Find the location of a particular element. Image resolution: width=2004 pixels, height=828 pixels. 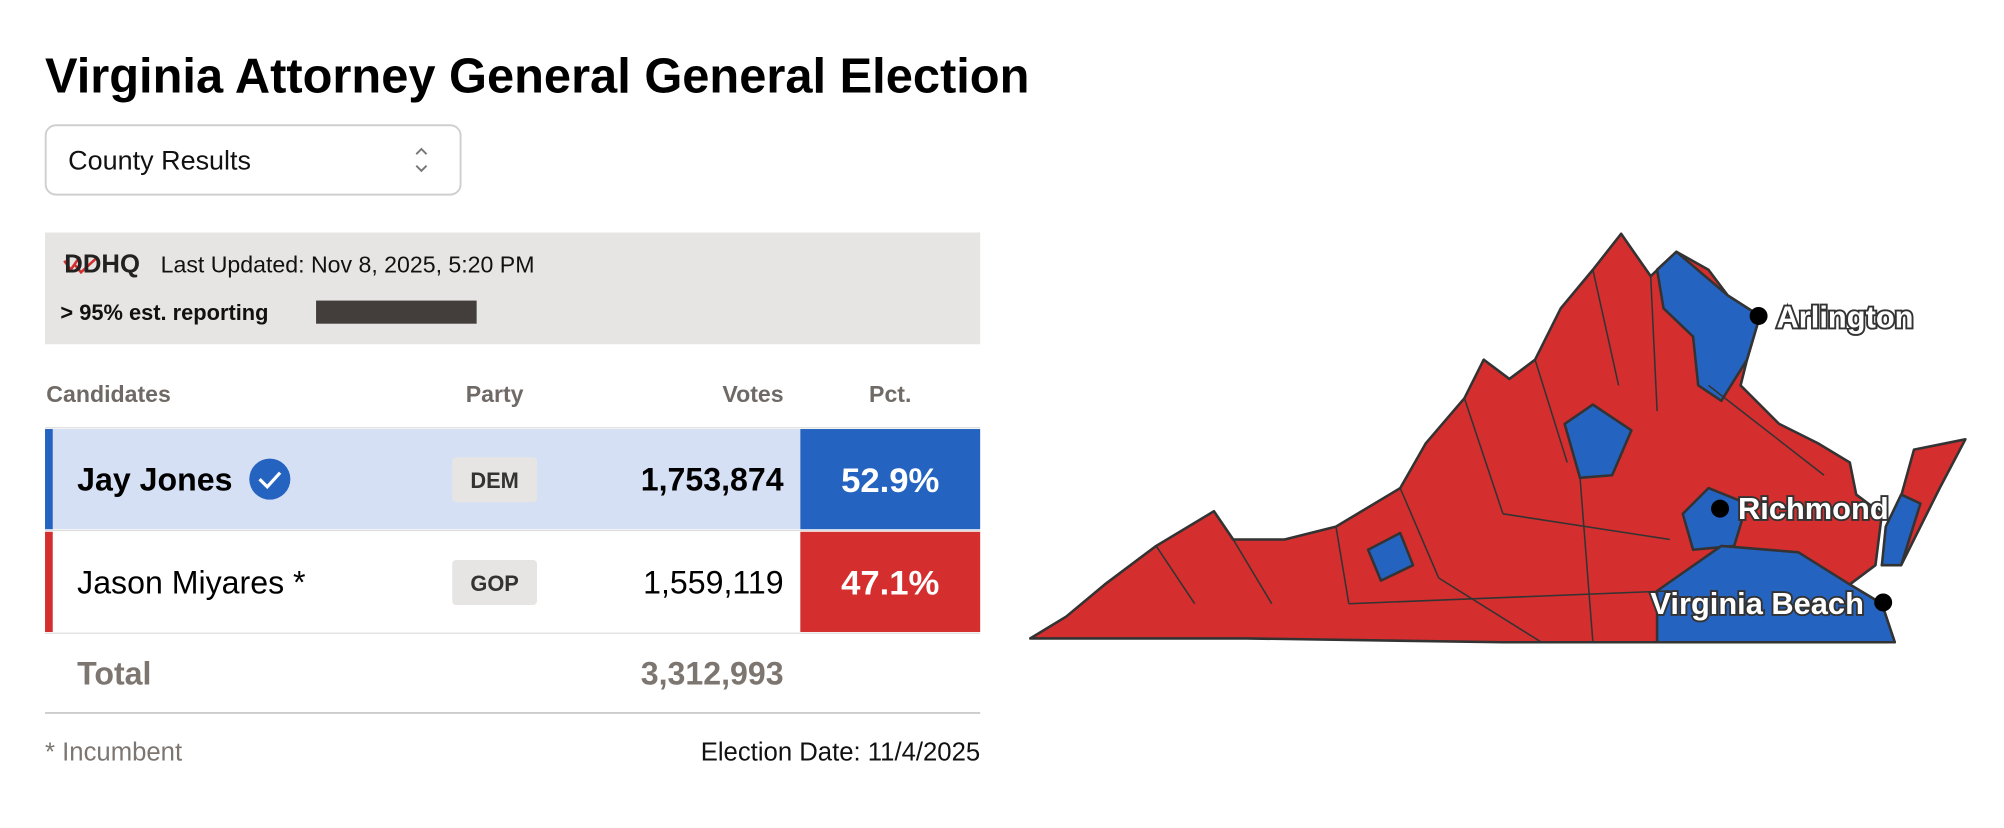

votes: 1,559,119 is located at coordinates (713, 582).